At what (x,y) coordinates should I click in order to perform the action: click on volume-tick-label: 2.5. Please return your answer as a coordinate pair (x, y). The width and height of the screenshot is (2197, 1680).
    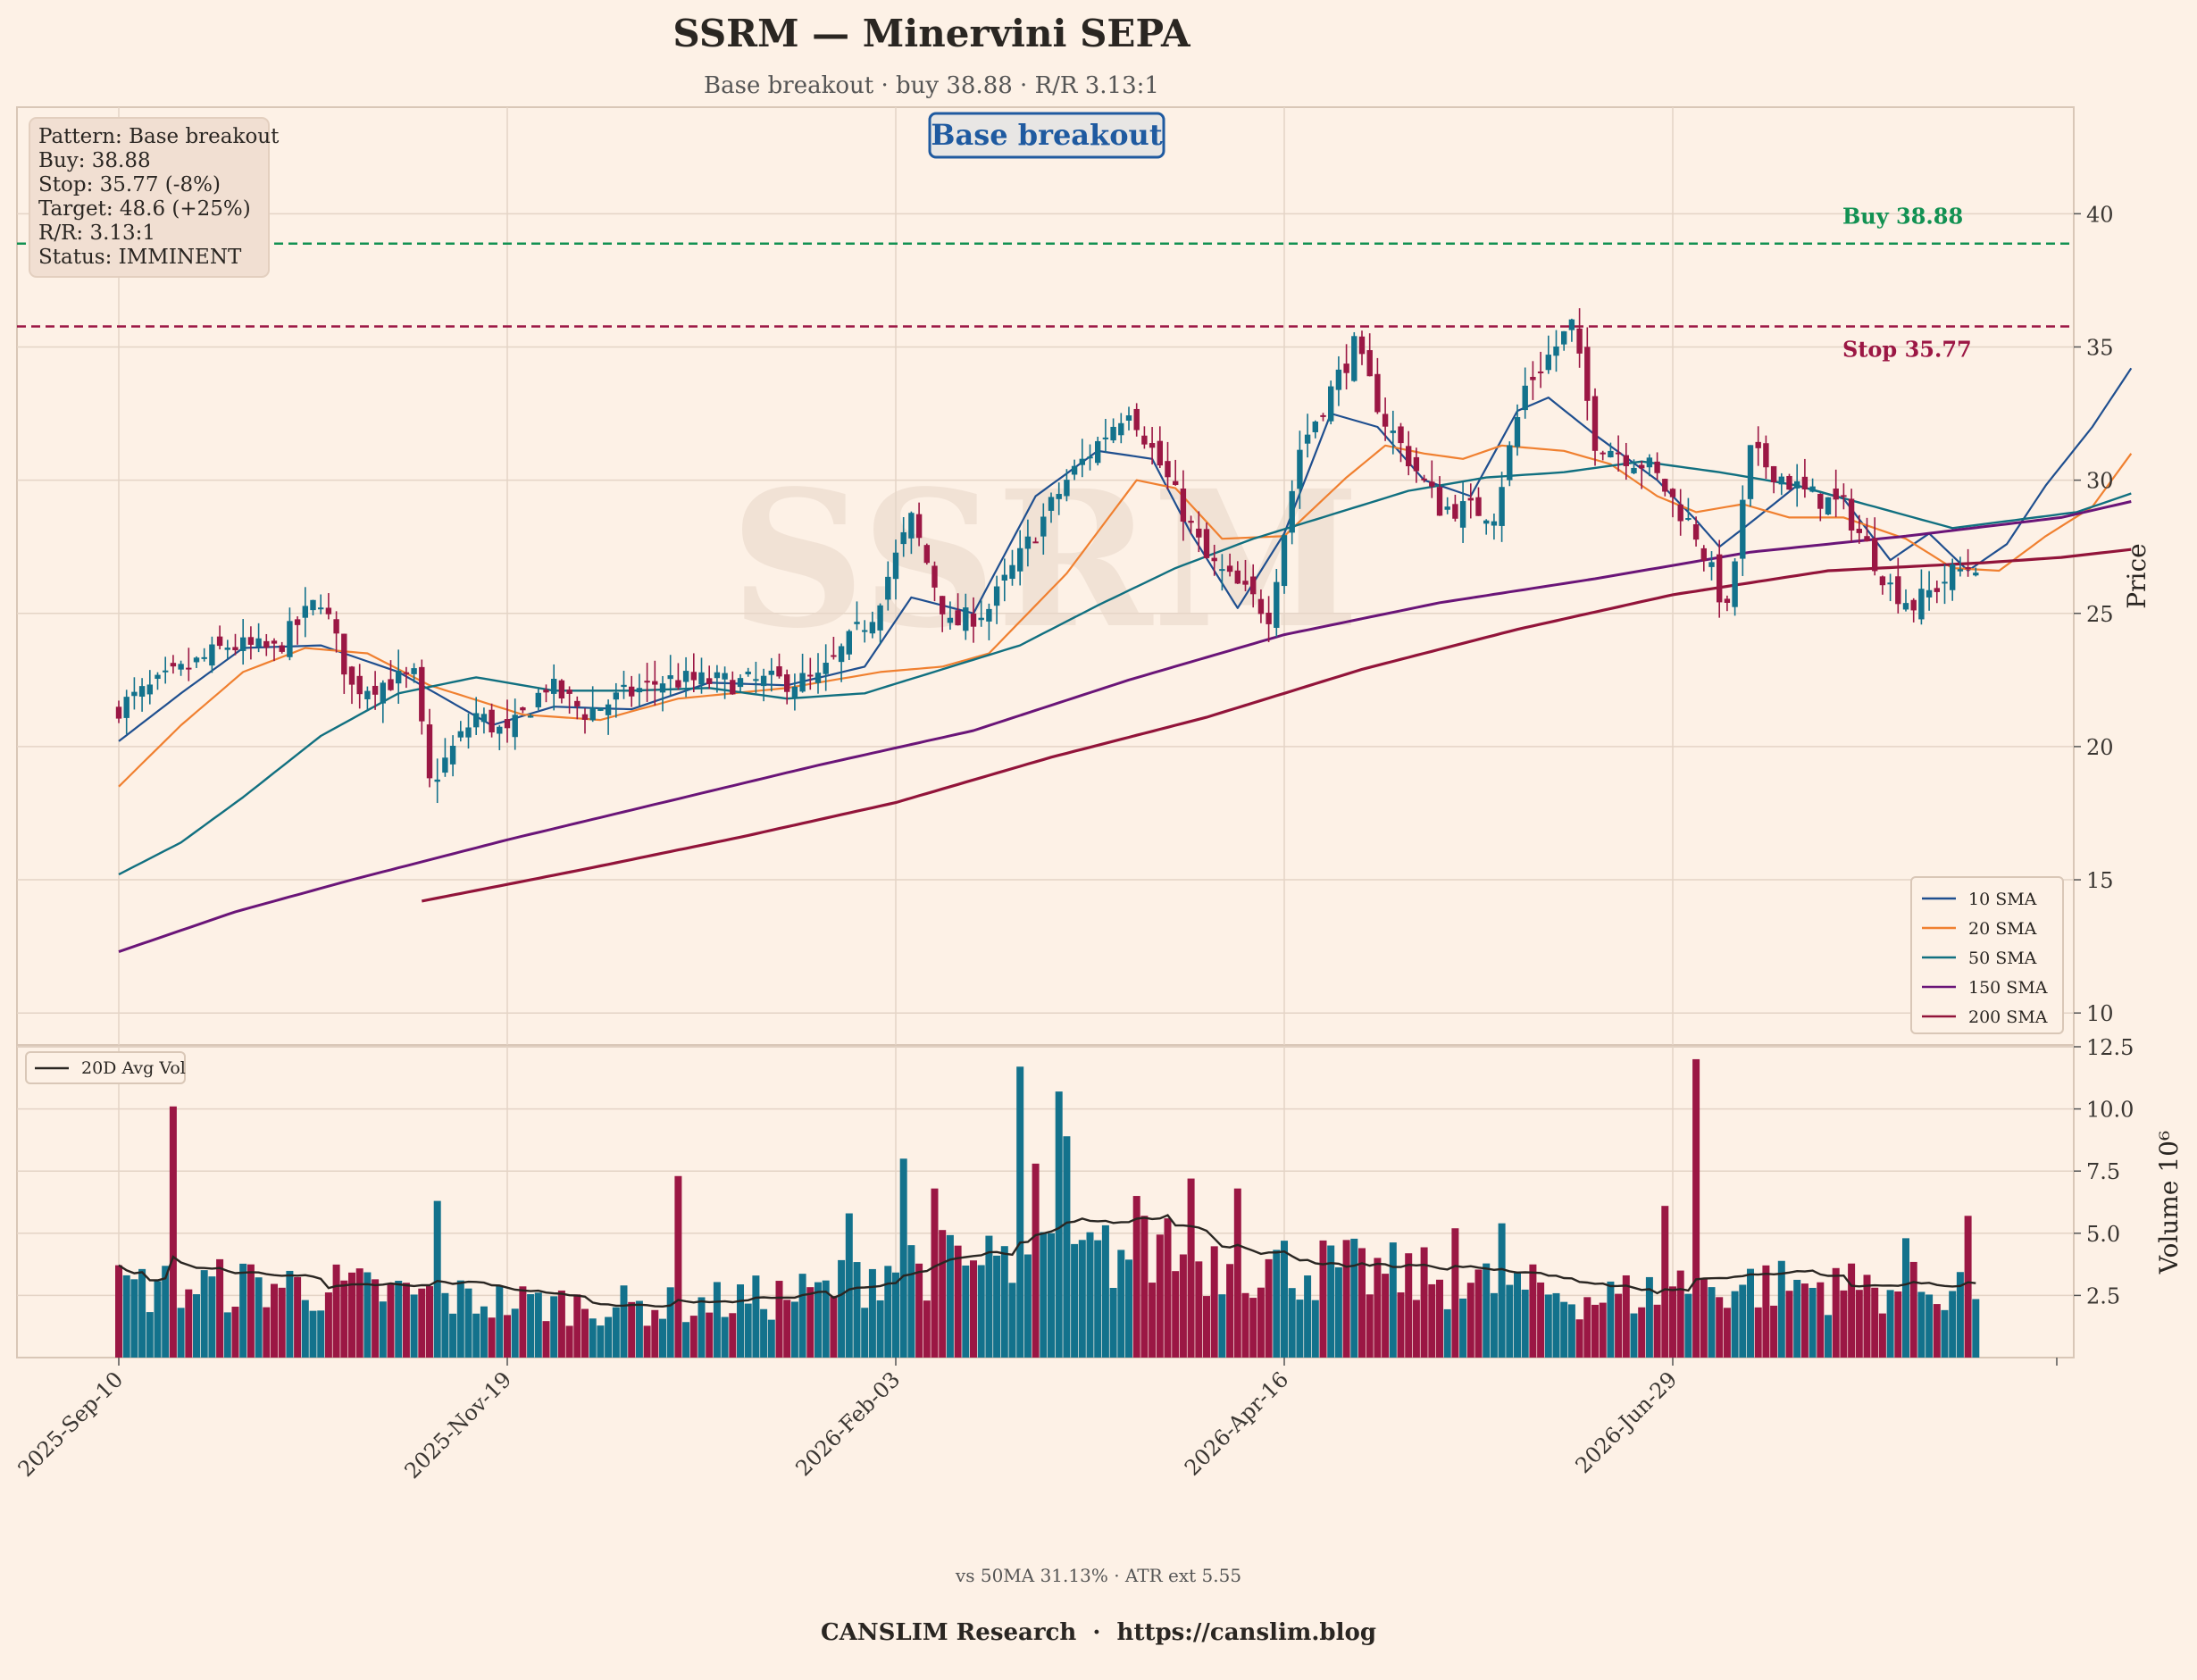
    Looking at the image, I should click on (2103, 1295).